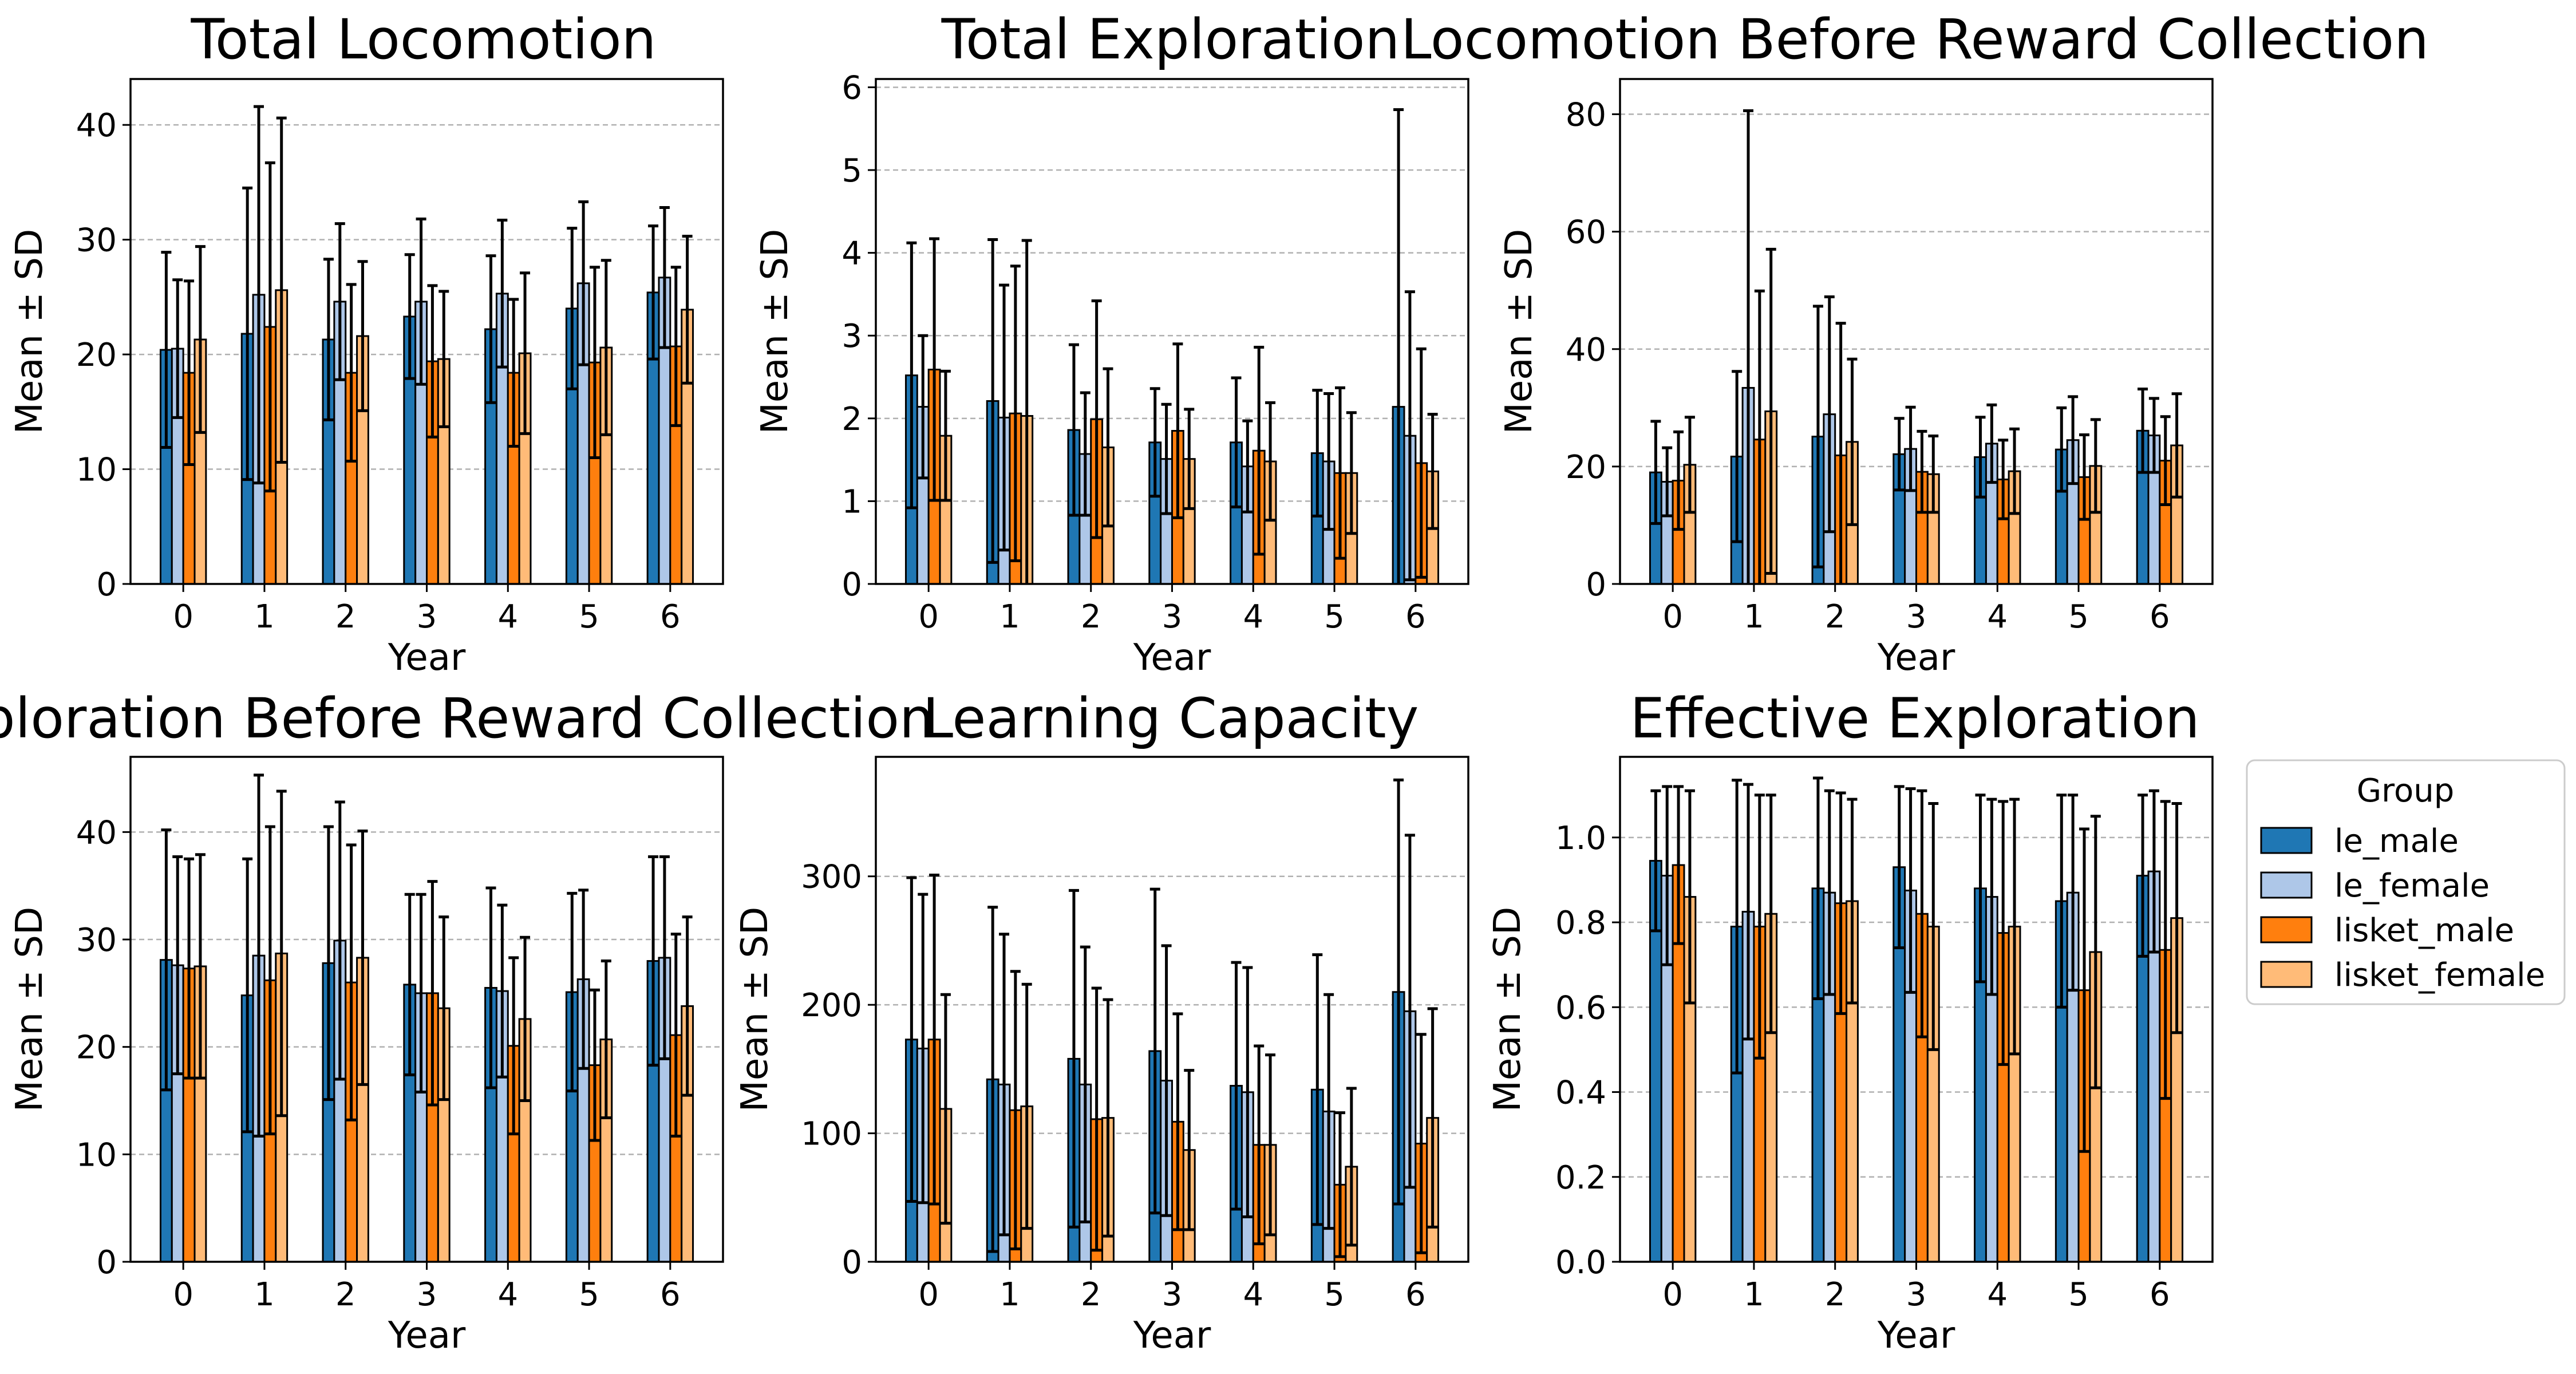  Describe the element at coordinates (831, 877) in the screenshot. I see `y-tick-label: 300` at that location.